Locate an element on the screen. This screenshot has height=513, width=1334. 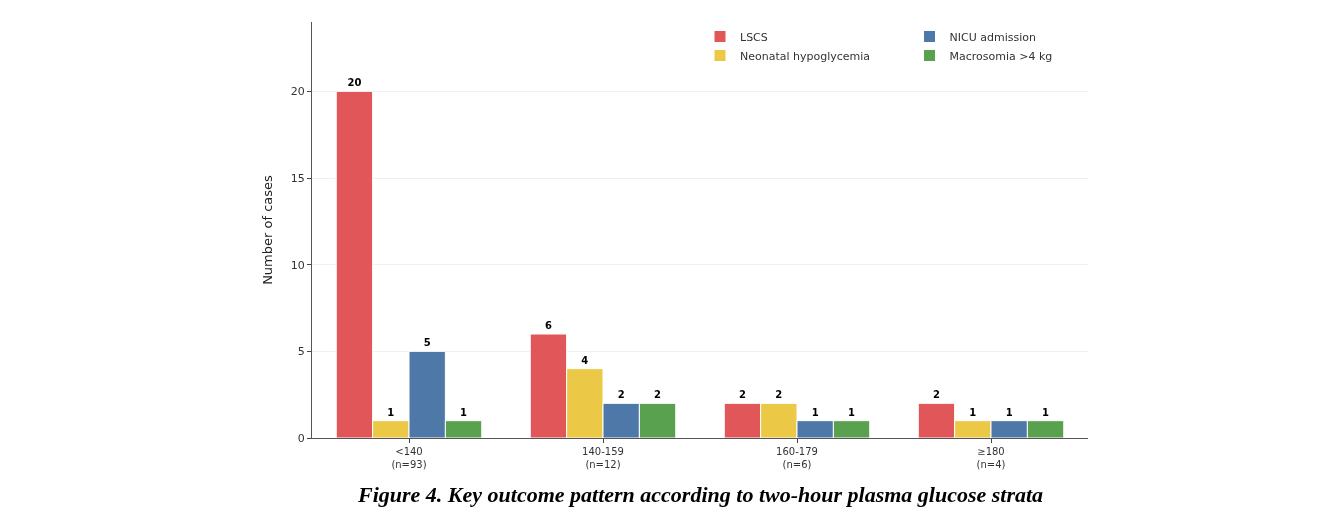
y-tick-label: 0 is located at coordinates (301, 438).